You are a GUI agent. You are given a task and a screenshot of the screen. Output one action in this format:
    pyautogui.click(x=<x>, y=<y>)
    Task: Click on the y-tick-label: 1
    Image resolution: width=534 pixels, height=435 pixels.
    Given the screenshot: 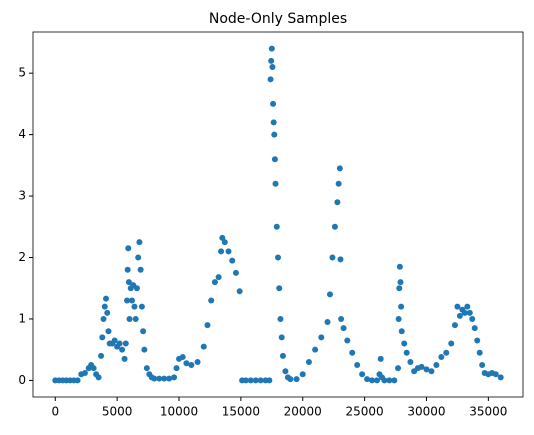 What is the action you would take?
    pyautogui.click(x=22, y=318)
    